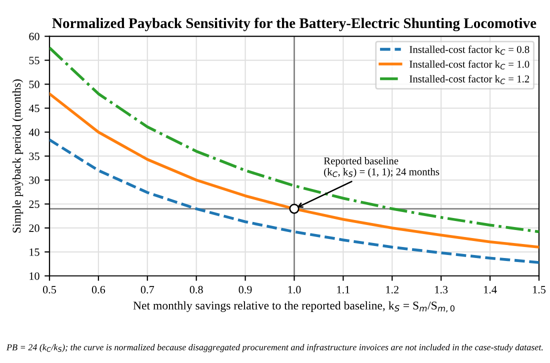 The image size is (550, 363). What do you see at coordinates (34, 84) in the screenshot?
I see `y-tick-label: 50` at bounding box center [34, 84].